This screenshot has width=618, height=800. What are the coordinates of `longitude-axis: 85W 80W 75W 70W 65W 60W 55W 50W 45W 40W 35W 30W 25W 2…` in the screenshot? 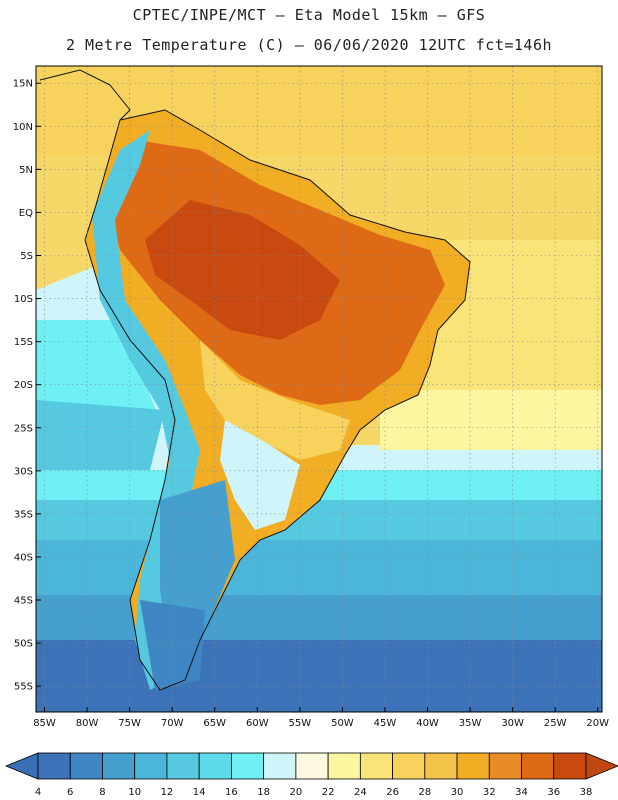 It's located at (321, 718).